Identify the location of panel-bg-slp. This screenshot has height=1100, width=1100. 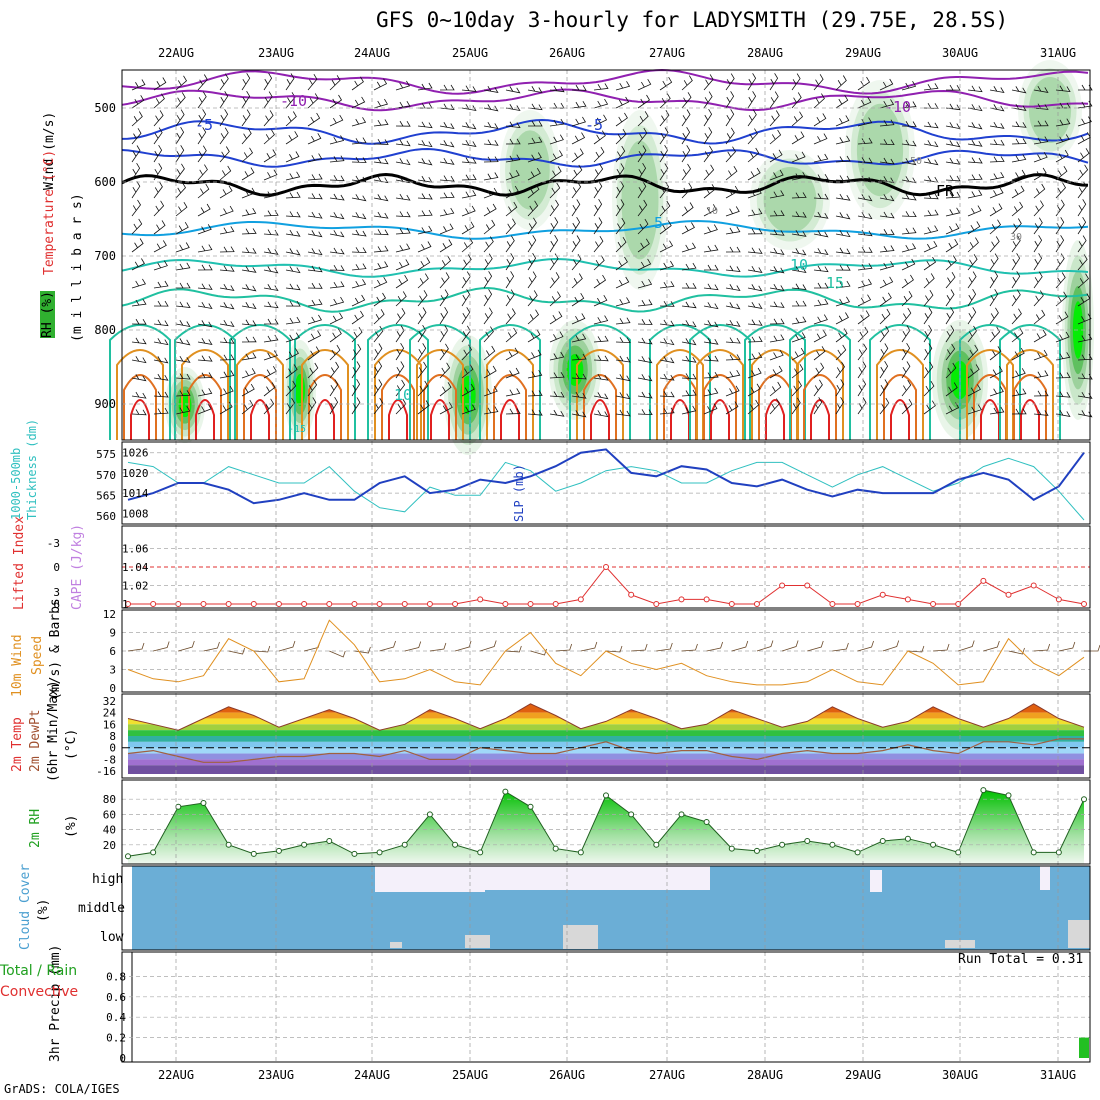
(606, 483).